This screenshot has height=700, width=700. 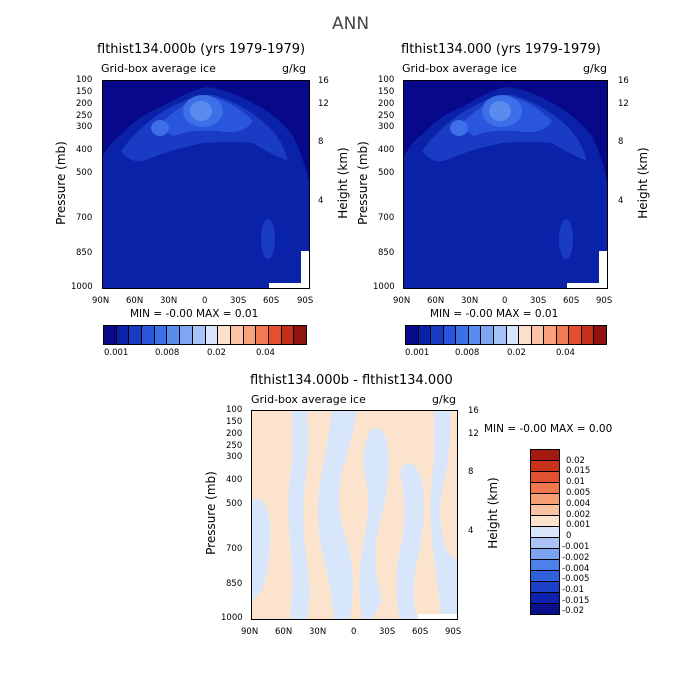 I want to click on panel3-ytick: 200, so click(x=234, y=434).